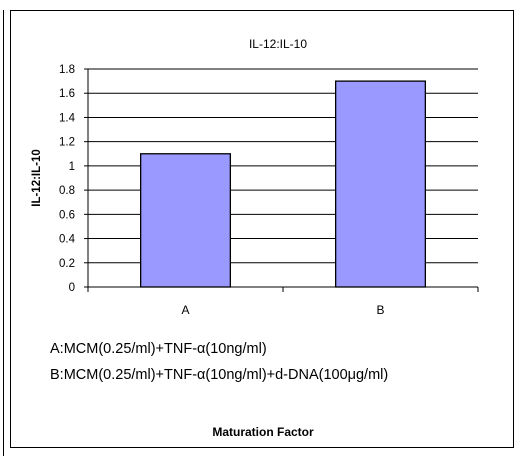 The width and height of the screenshot is (526, 456). Describe the element at coordinates (67, 240) in the screenshot. I see `y-tick-label: 0.4` at that location.